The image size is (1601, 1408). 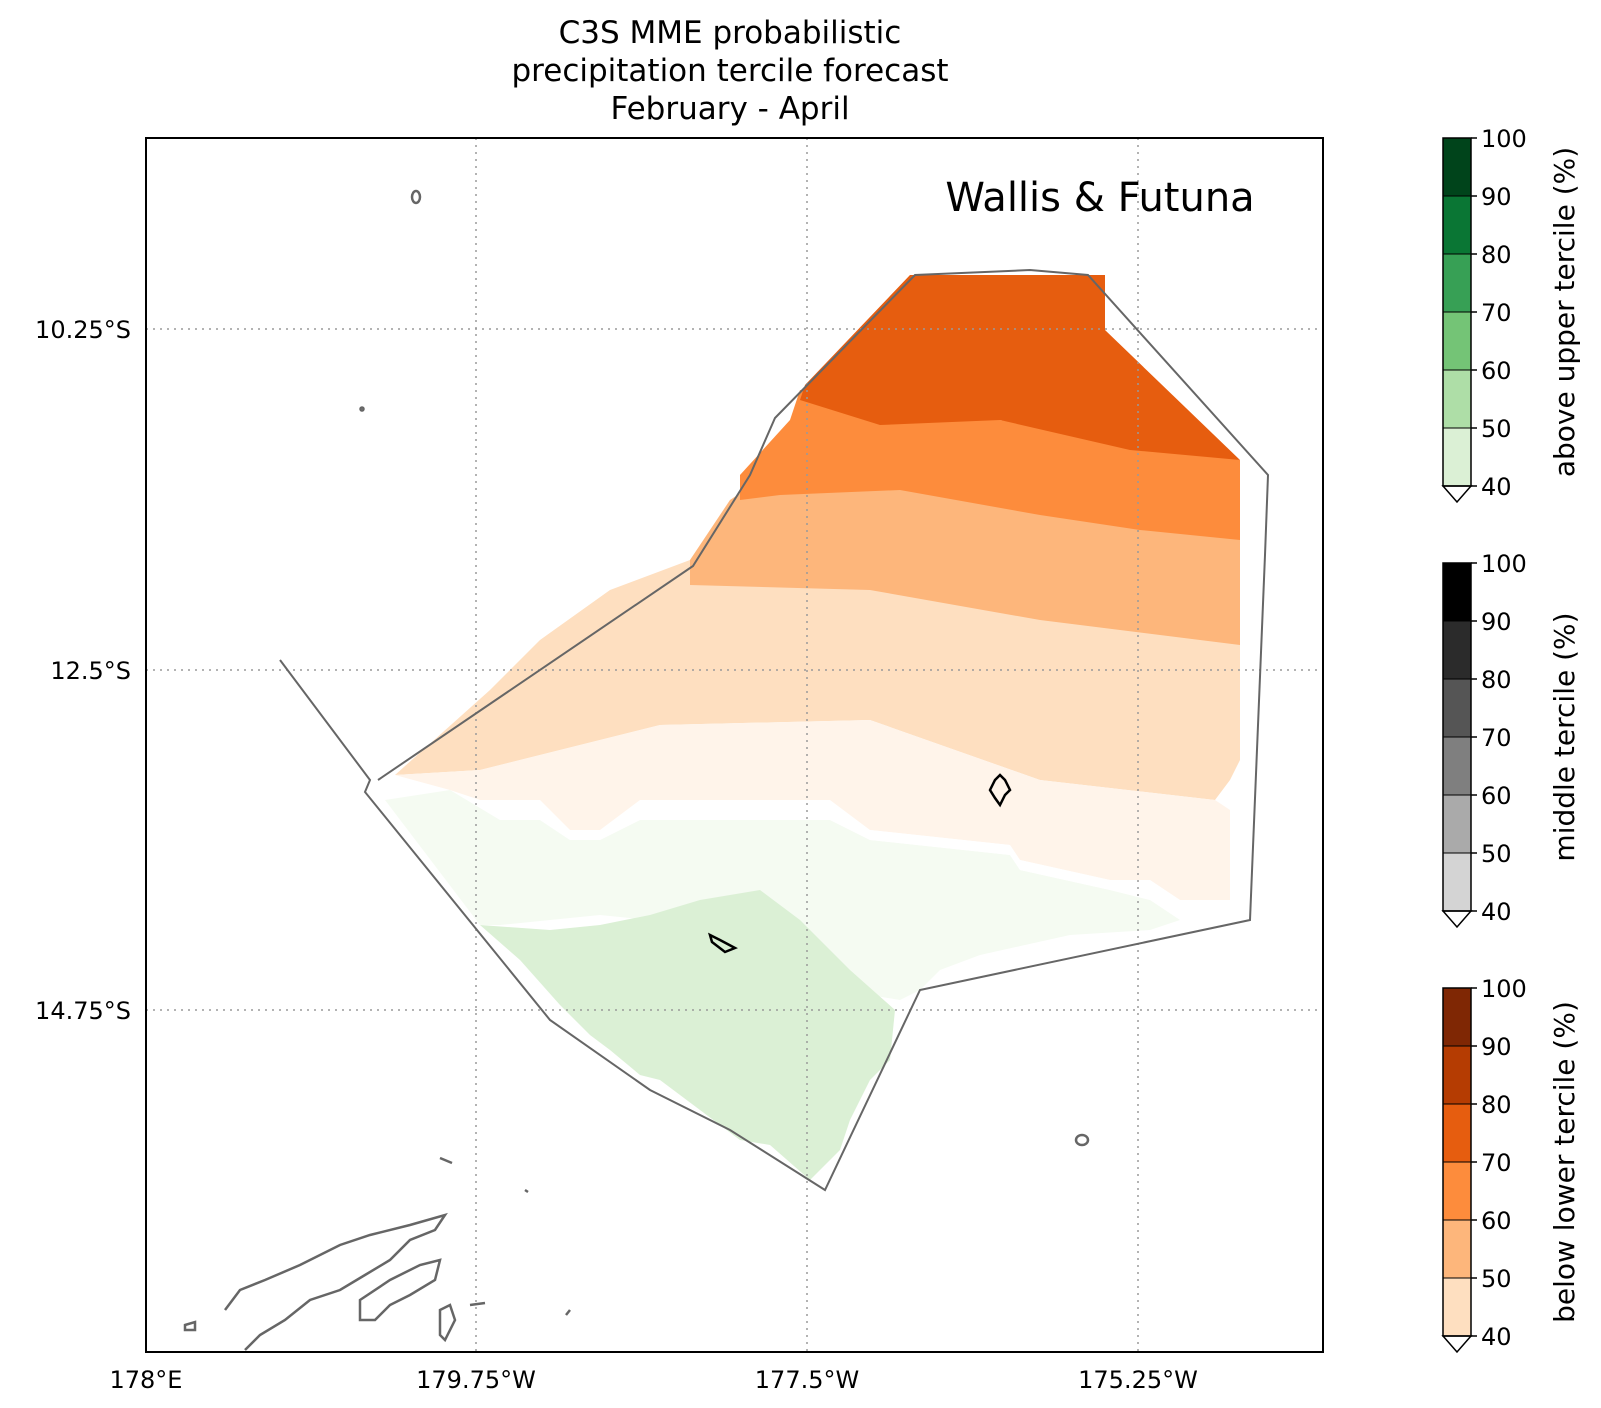 What do you see at coordinates (1000, 790) in the screenshot?
I see `wallis-island-outline` at bounding box center [1000, 790].